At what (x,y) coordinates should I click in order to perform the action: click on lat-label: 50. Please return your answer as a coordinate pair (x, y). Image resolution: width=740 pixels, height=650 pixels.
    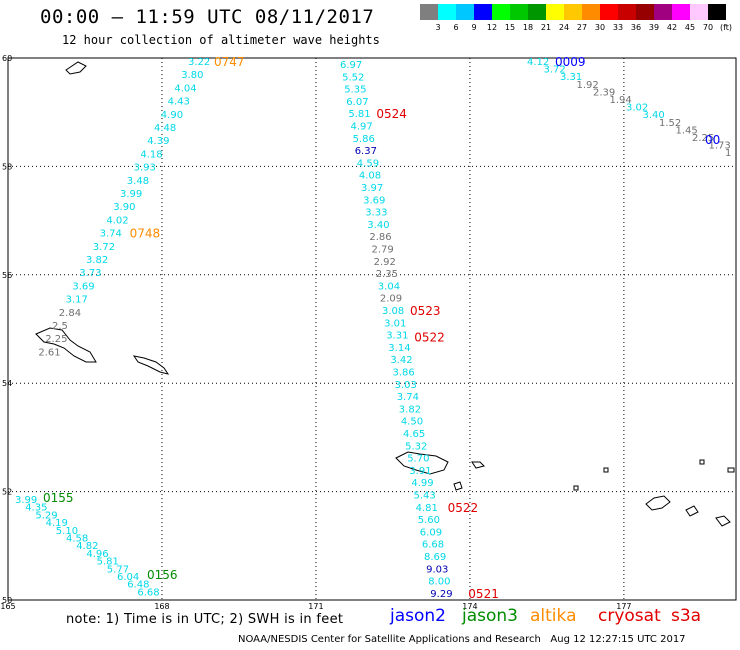
    Looking at the image, I should click on (7, 600).